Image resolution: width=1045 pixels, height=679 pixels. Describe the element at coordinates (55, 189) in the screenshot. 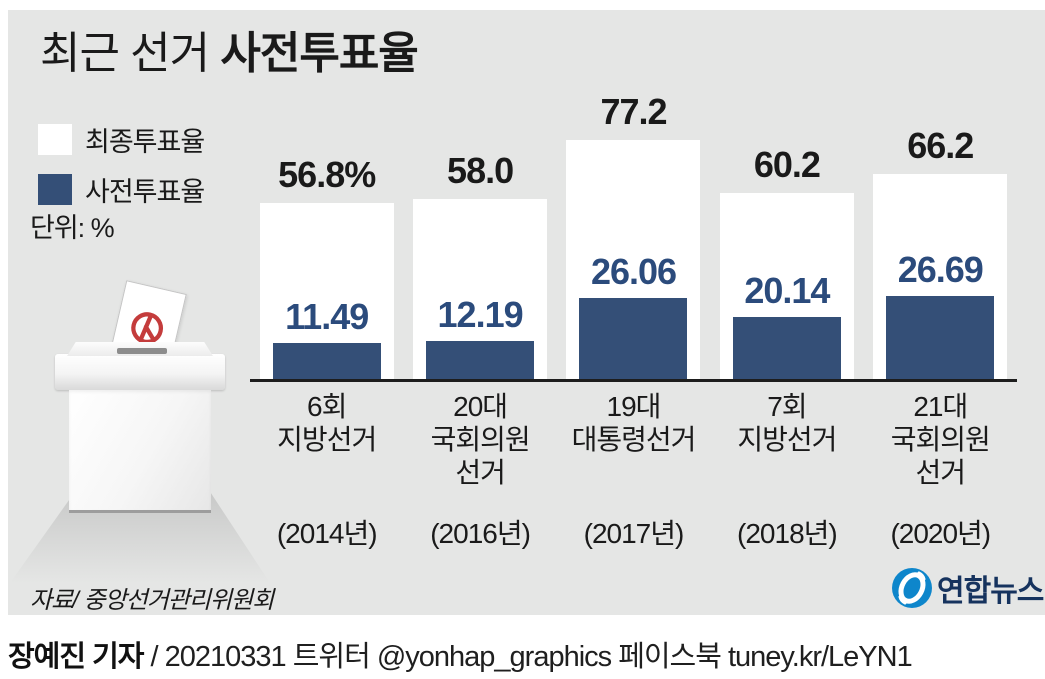

I see `legend-swatch-early-turnout` at that location.